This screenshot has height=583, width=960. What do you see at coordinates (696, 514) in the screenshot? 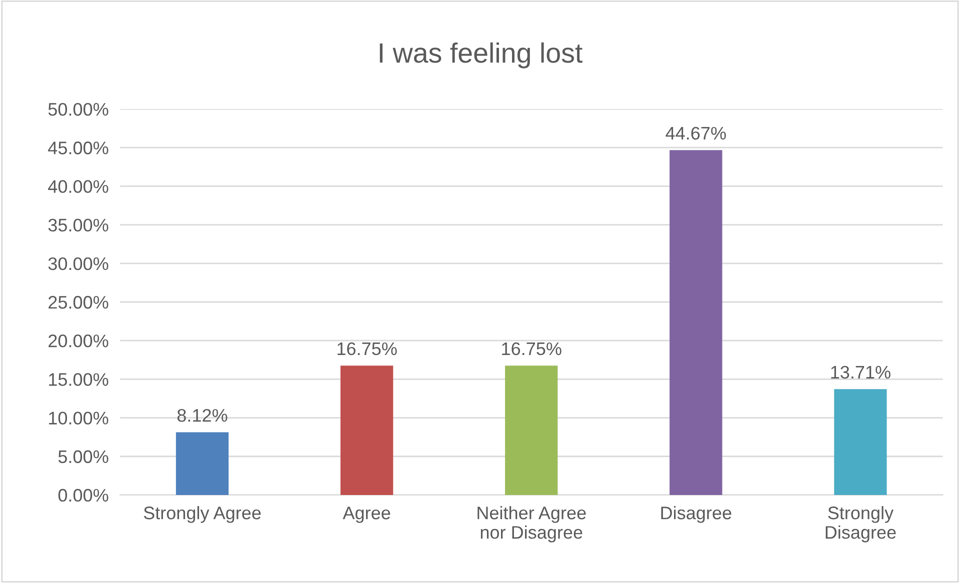
I see `x-tick-label: Disagree` at bounding box center [696, 514].